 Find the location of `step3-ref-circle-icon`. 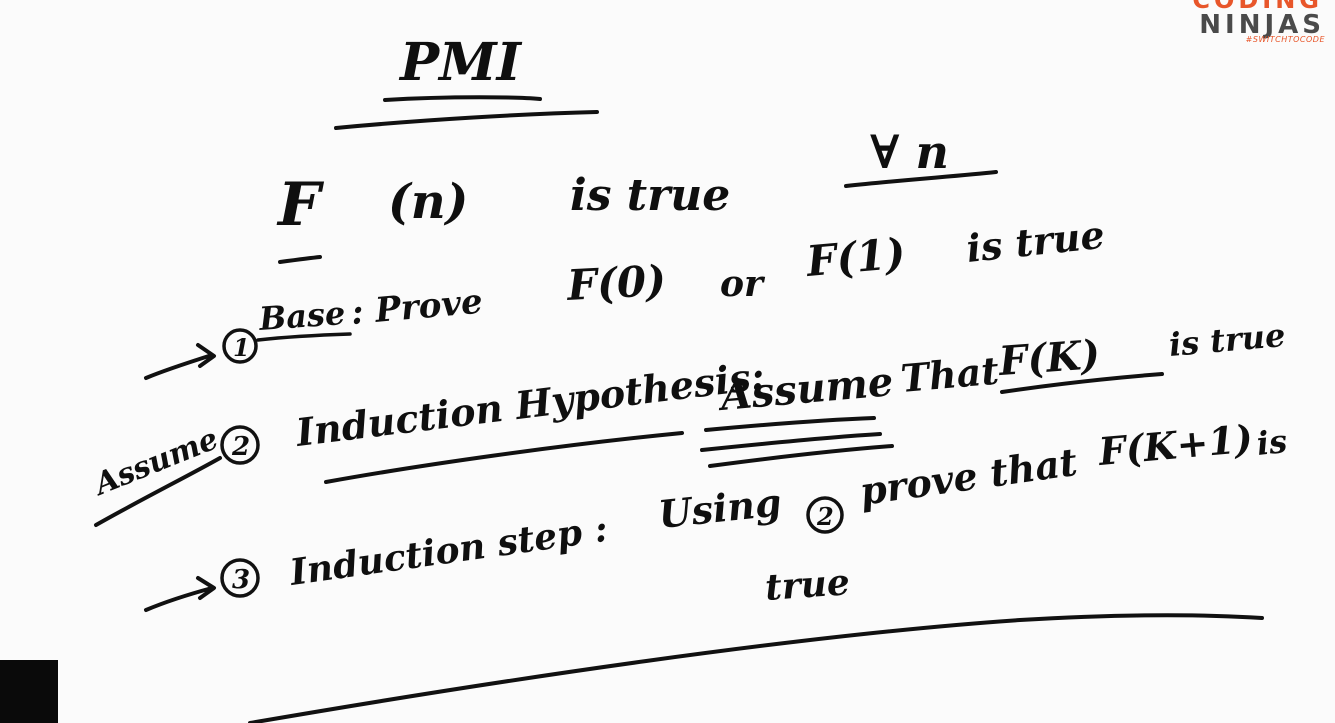

step3-ref-circle-icon is located at coordinates (825, 515).